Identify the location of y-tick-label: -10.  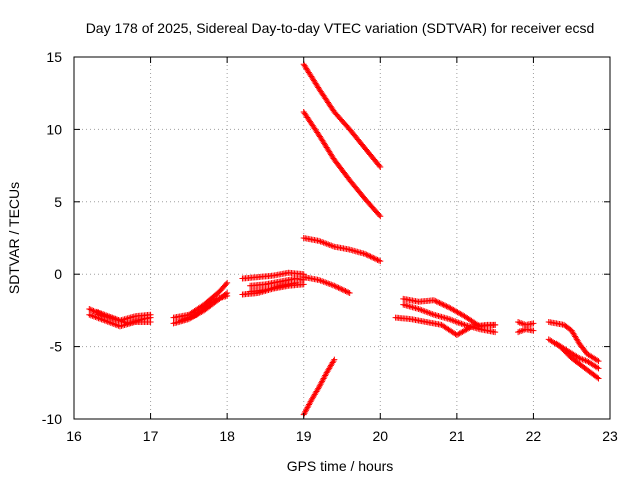
(52, 419).